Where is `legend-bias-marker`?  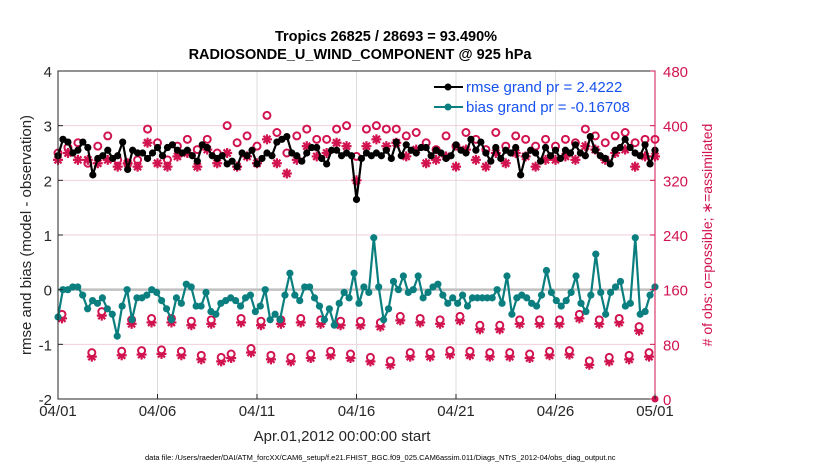 legend-bias-marker is located at coordinates (448, 107).